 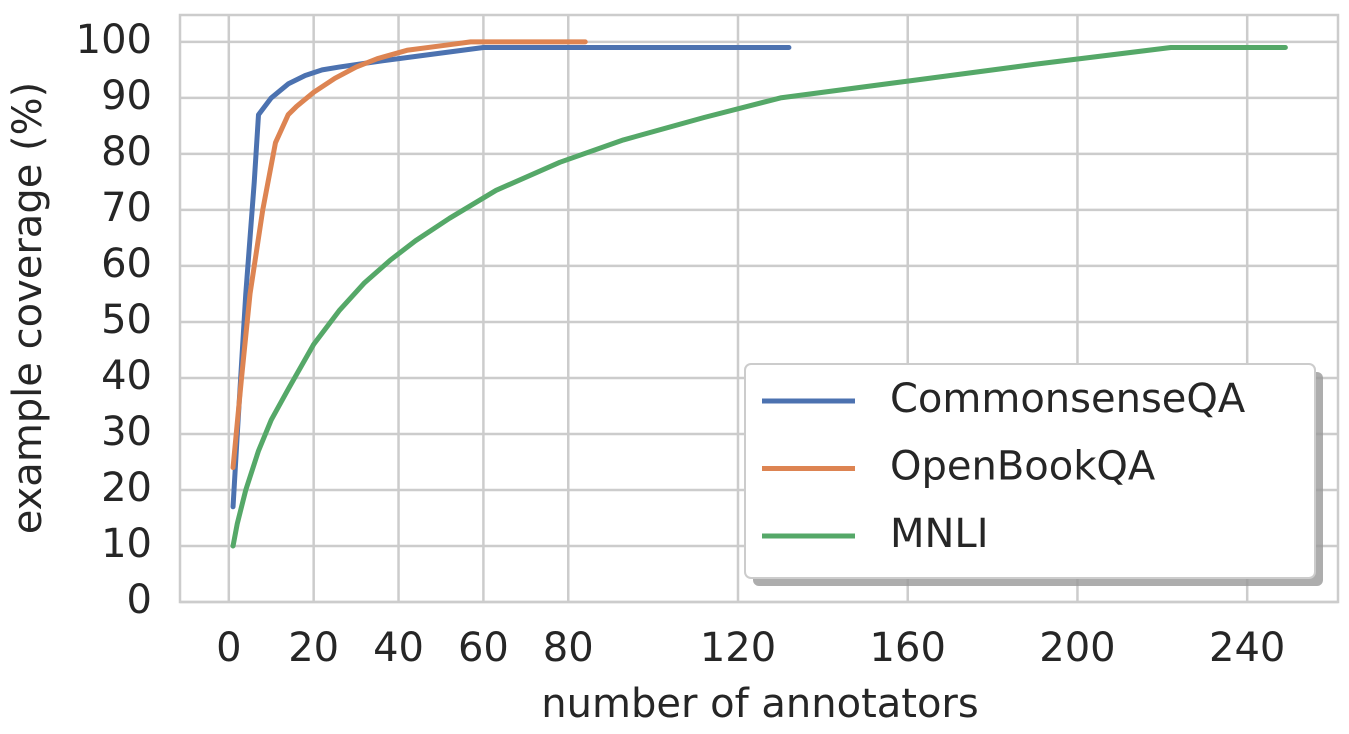 I want to click on y-tick-label: 90, so click(x=126, y=96).